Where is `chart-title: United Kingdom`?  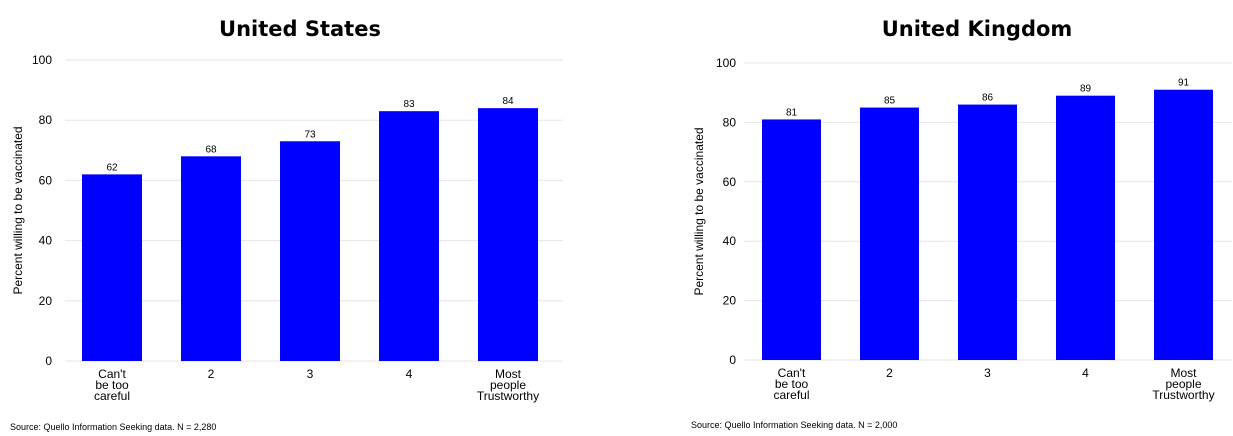 chart-title: United Kingdom is located at coordinates (977, 29).